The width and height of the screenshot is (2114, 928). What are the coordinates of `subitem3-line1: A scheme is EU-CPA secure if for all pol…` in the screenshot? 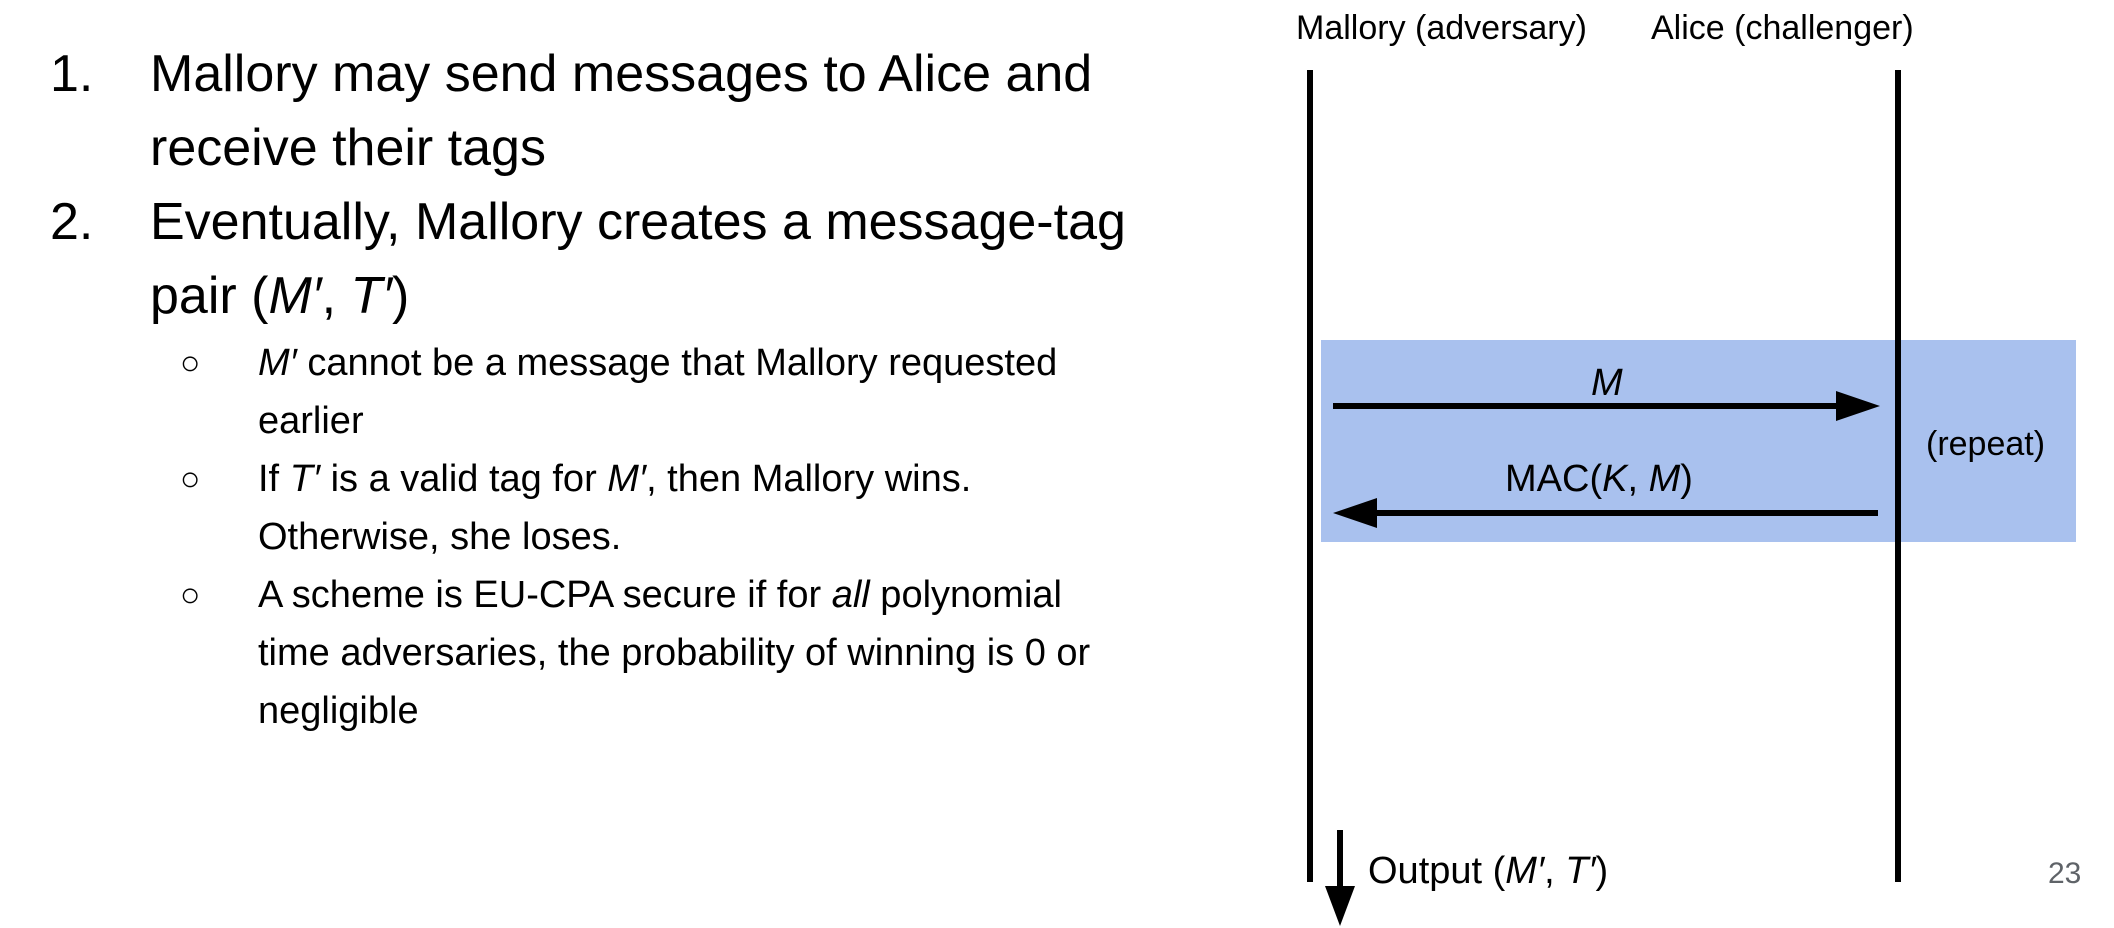 It's located at (660, 595).